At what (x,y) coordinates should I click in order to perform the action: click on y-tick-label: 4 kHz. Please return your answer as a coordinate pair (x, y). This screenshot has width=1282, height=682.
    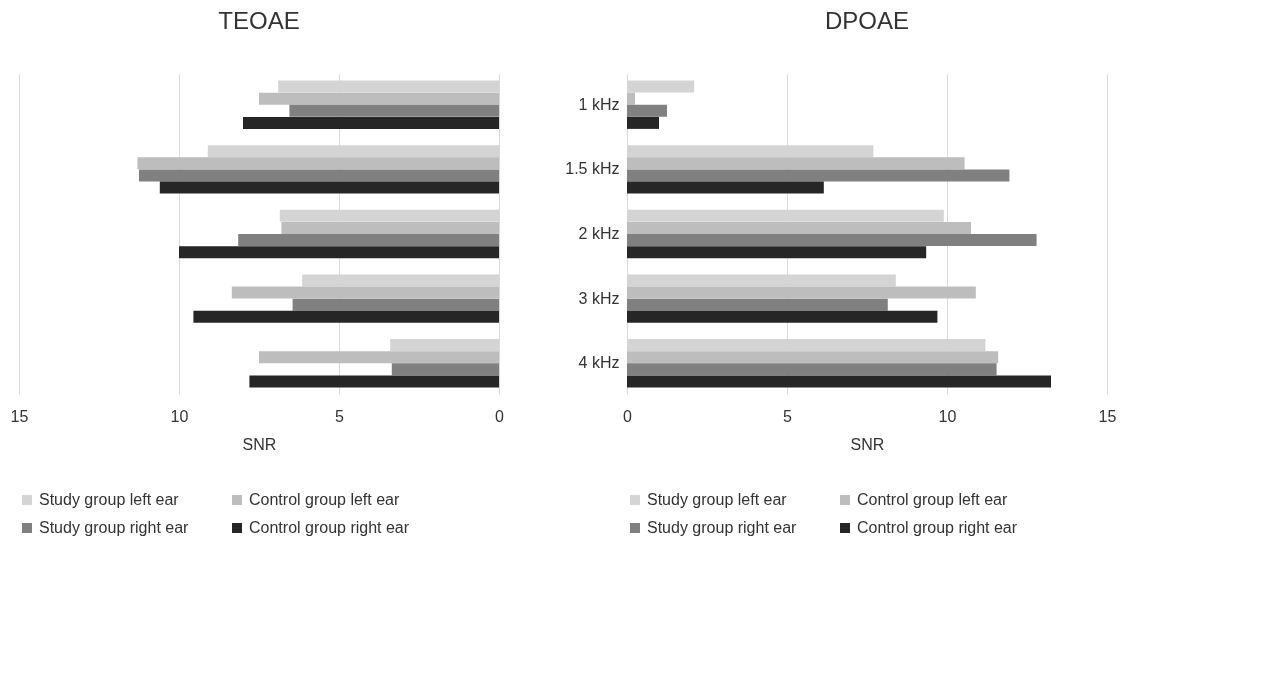
    Looking at the image, I should click on (599, 363).